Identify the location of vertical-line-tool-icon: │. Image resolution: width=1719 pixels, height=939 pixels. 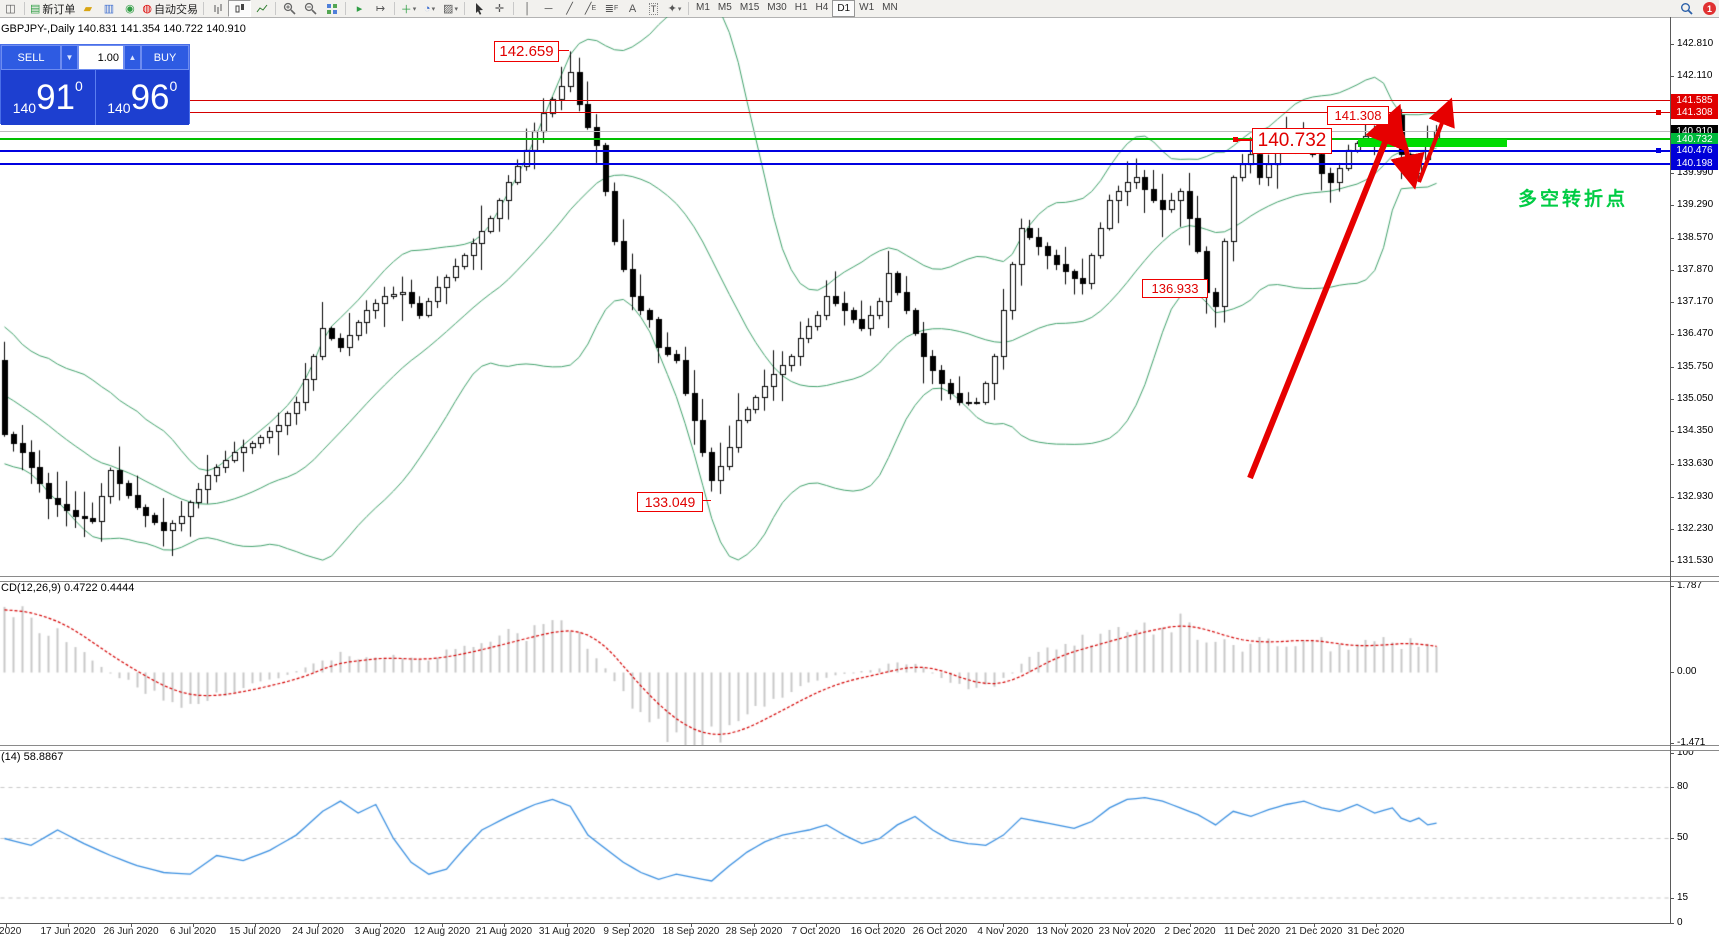
(527, 8).